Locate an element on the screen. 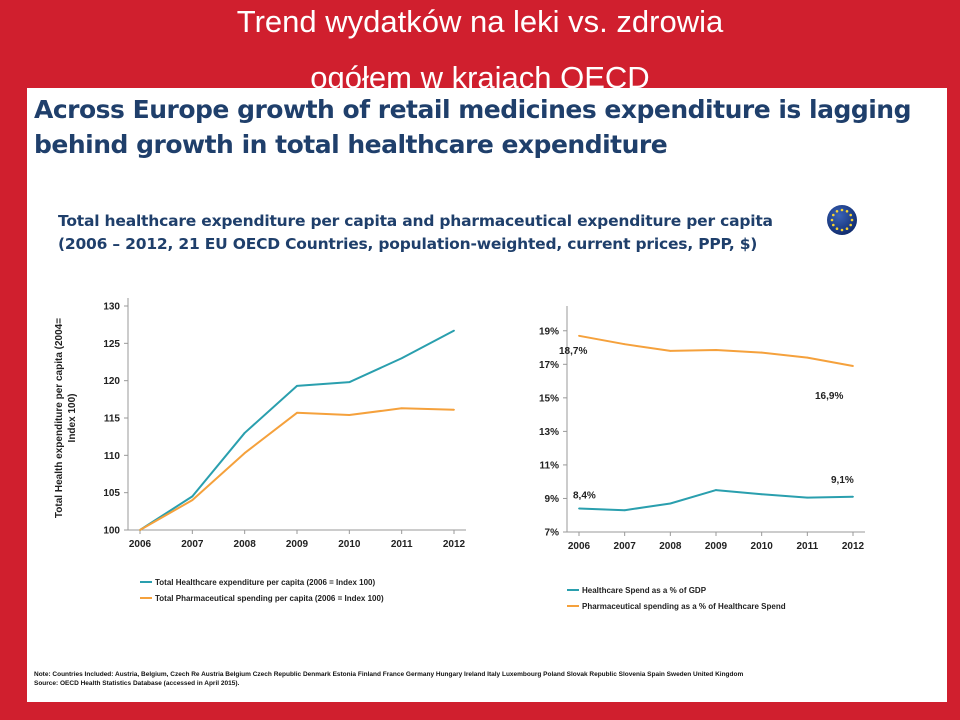 The width and height of the screenshot is (960, 720). y-tick-label: 125 is located at coordinates (111, 344).